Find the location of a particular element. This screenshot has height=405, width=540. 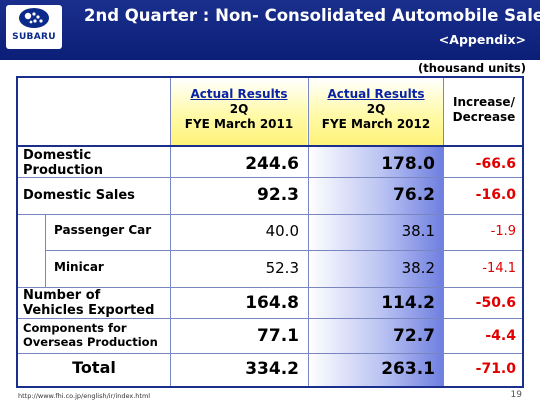

slide-subtitle: <Appendix> is located at coordinates (482, 39).